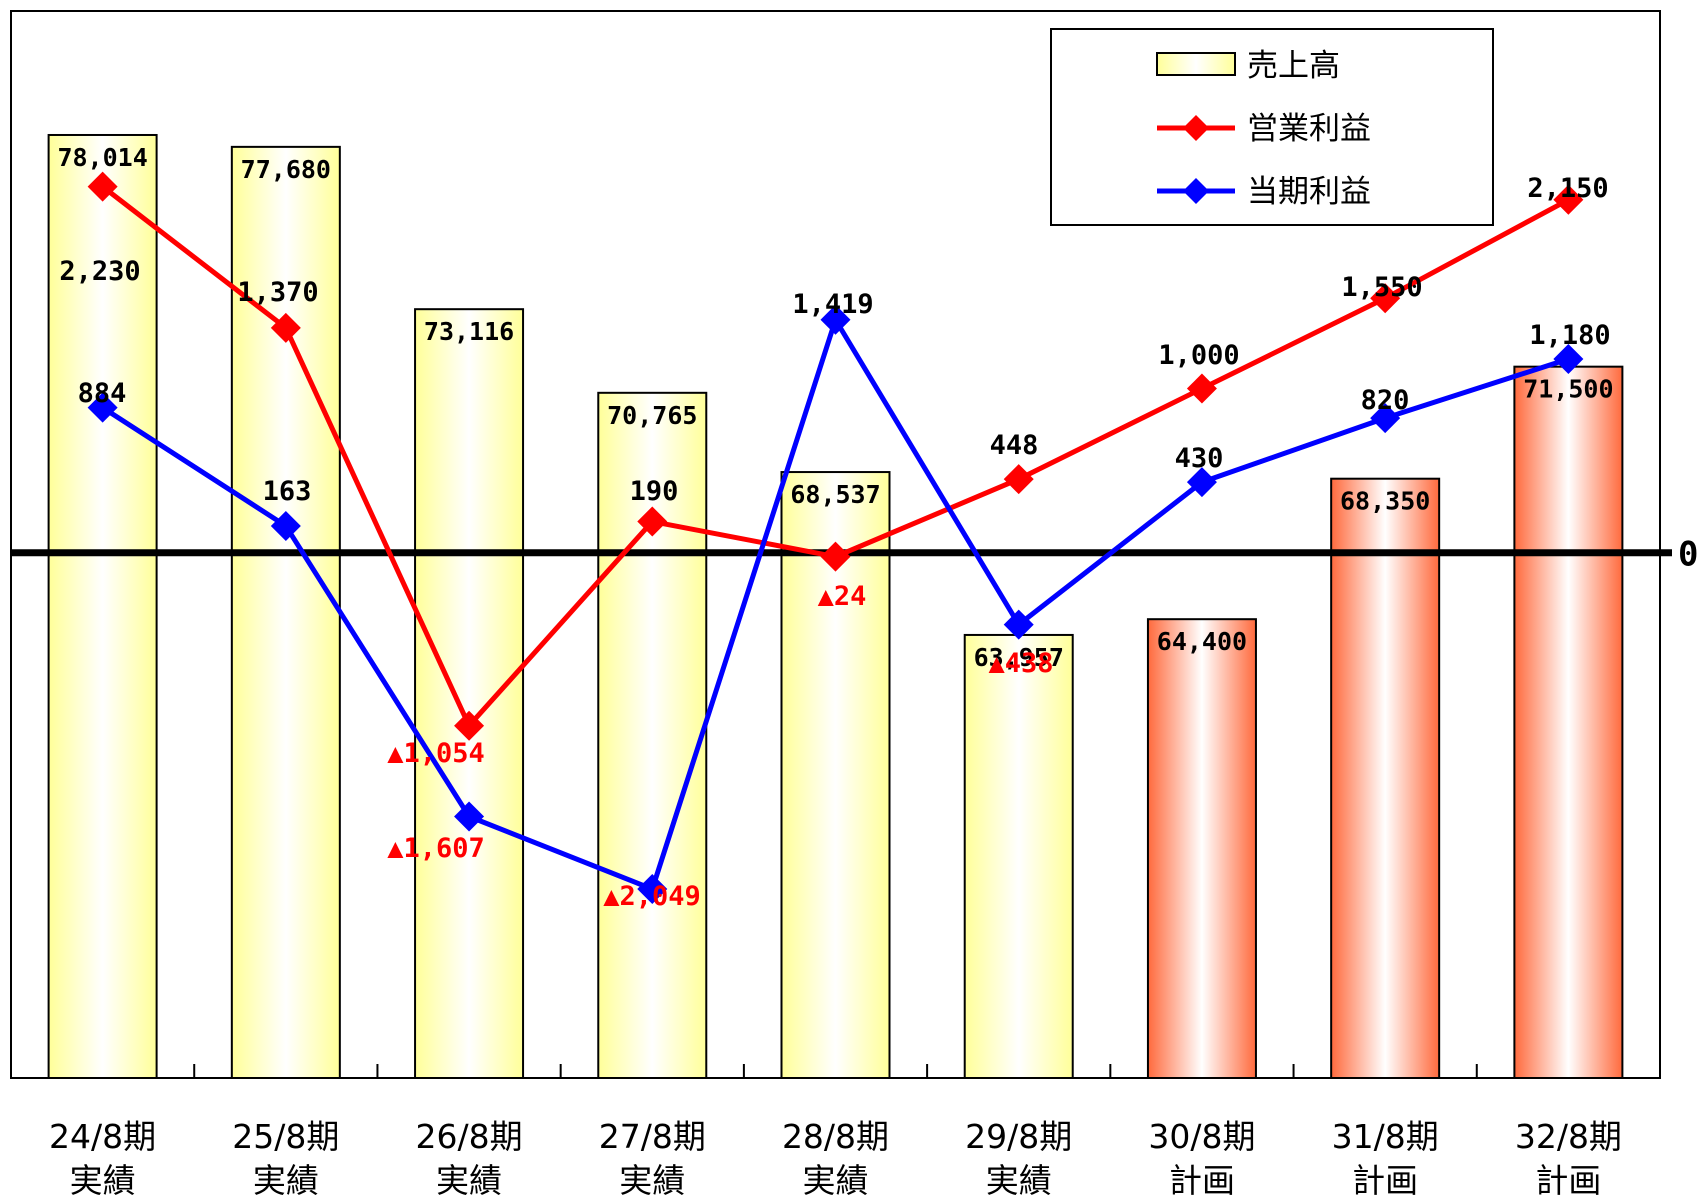 Image resolution: width=1703 pixels, height=1198 pixels. Describe the element at coordinates (1309, 192) in the screenshot. I see `legend-label-net-profit: 当期利益` at that location.